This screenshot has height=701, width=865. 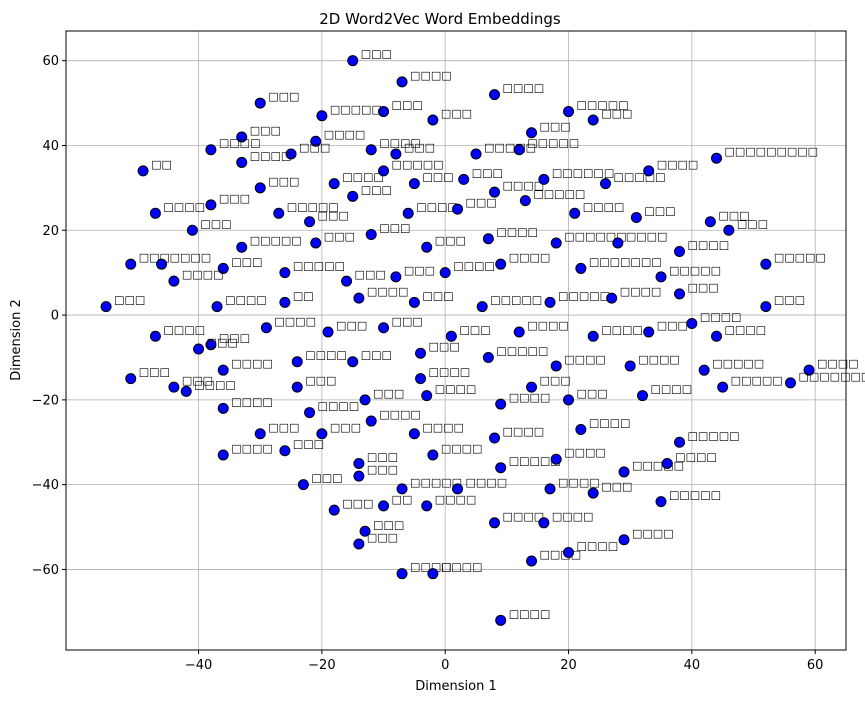 What do you see at coordinates (772, 151) in the screenshot?
I see `point-label: □□□□□□□□□` at bounding box center [772, 151].